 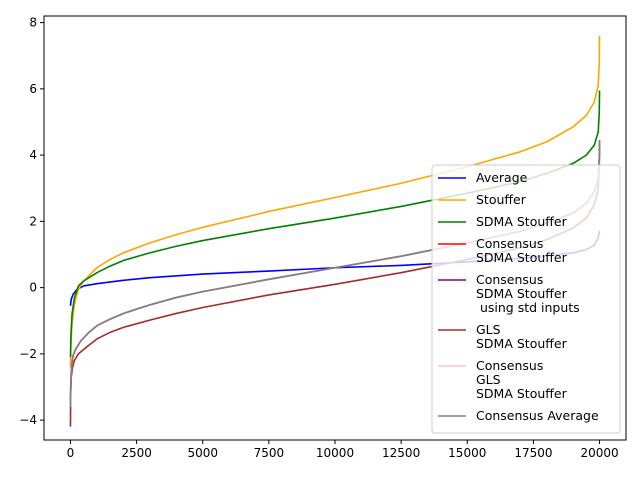 What do you see at coordinates (522, 379) in the screenshot?
I see `legend-label-6: Consensus GLS SDMA Stouffer` at bounding box center [522, 379].